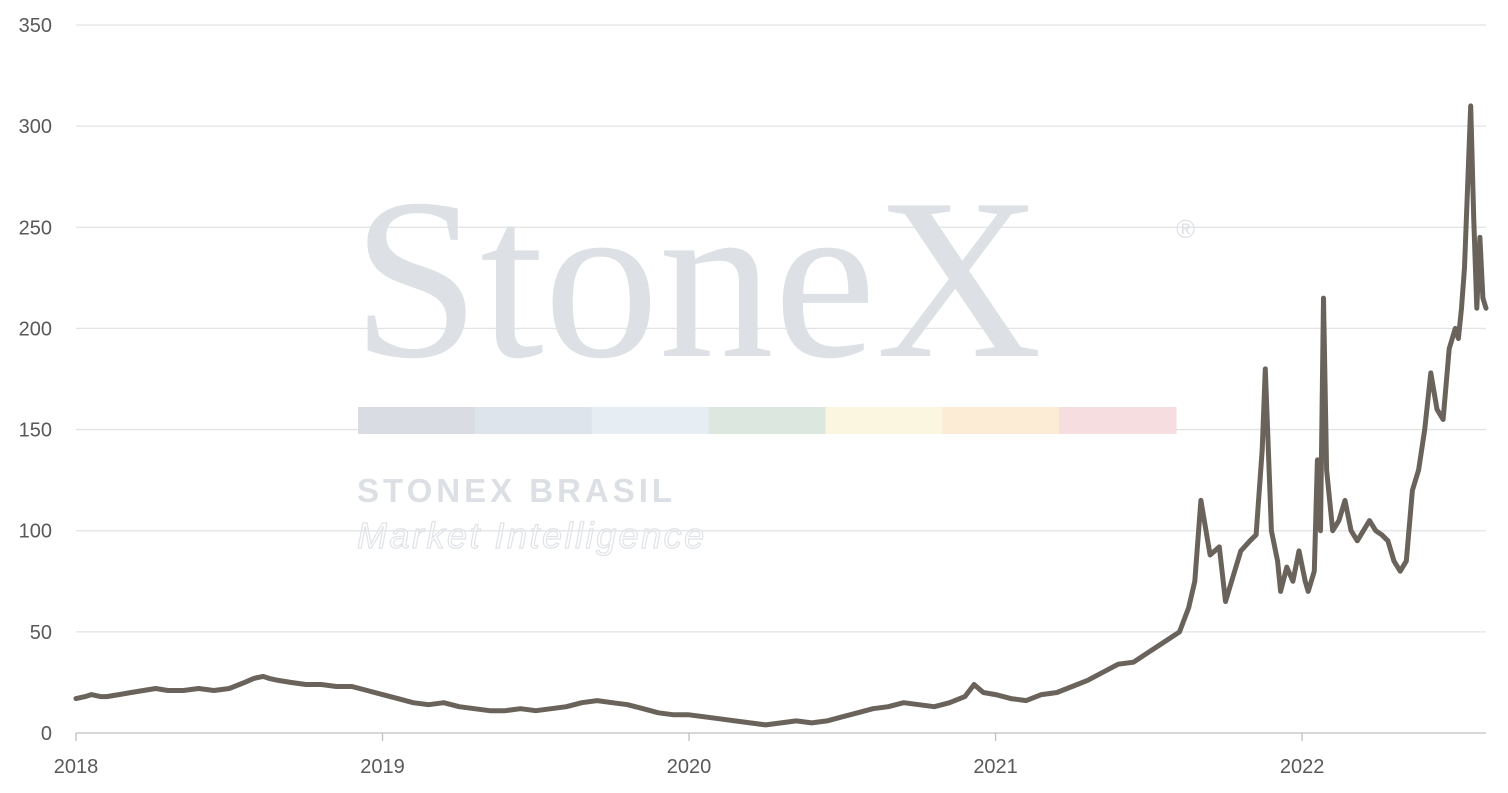  What do you see at coordinates (35, 228) in the screenshot?
I see `y-tick-label: 250` at bounding box center [35, 228].